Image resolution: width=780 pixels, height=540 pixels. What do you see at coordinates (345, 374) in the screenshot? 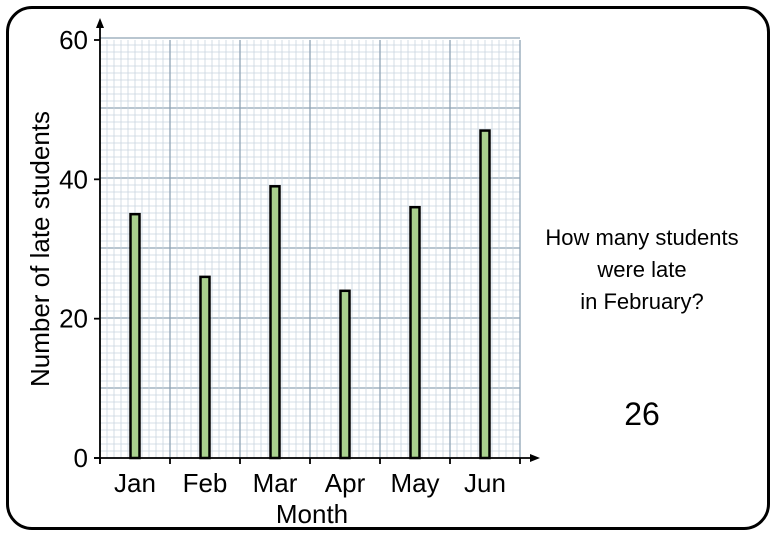
I see `bar-apr` at bounding box center [345, 374].